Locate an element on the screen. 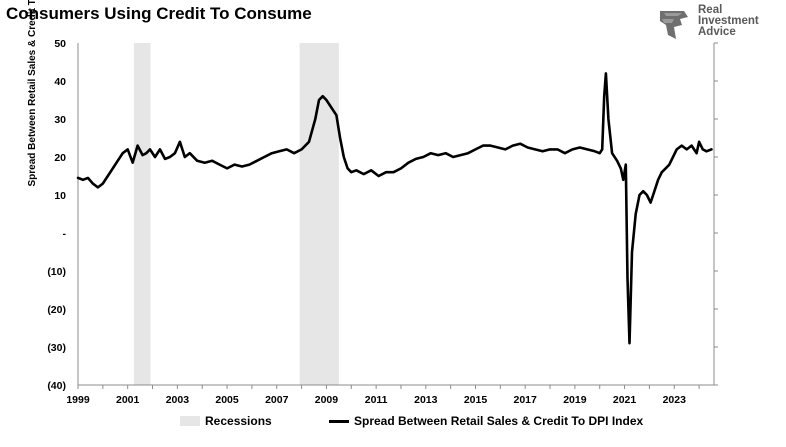 The image size is (786, 447). series-swatch is located at coordinates (339, 421).